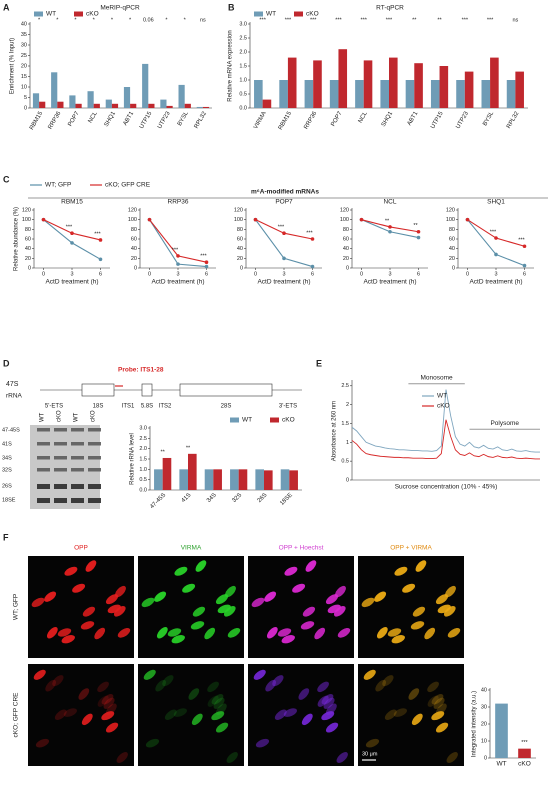 The height and width of the screenshot is (786, 554). Describe the element at coordinates (263, 498) in the screenshot. I see `x-tick-label: 26S` at that location.